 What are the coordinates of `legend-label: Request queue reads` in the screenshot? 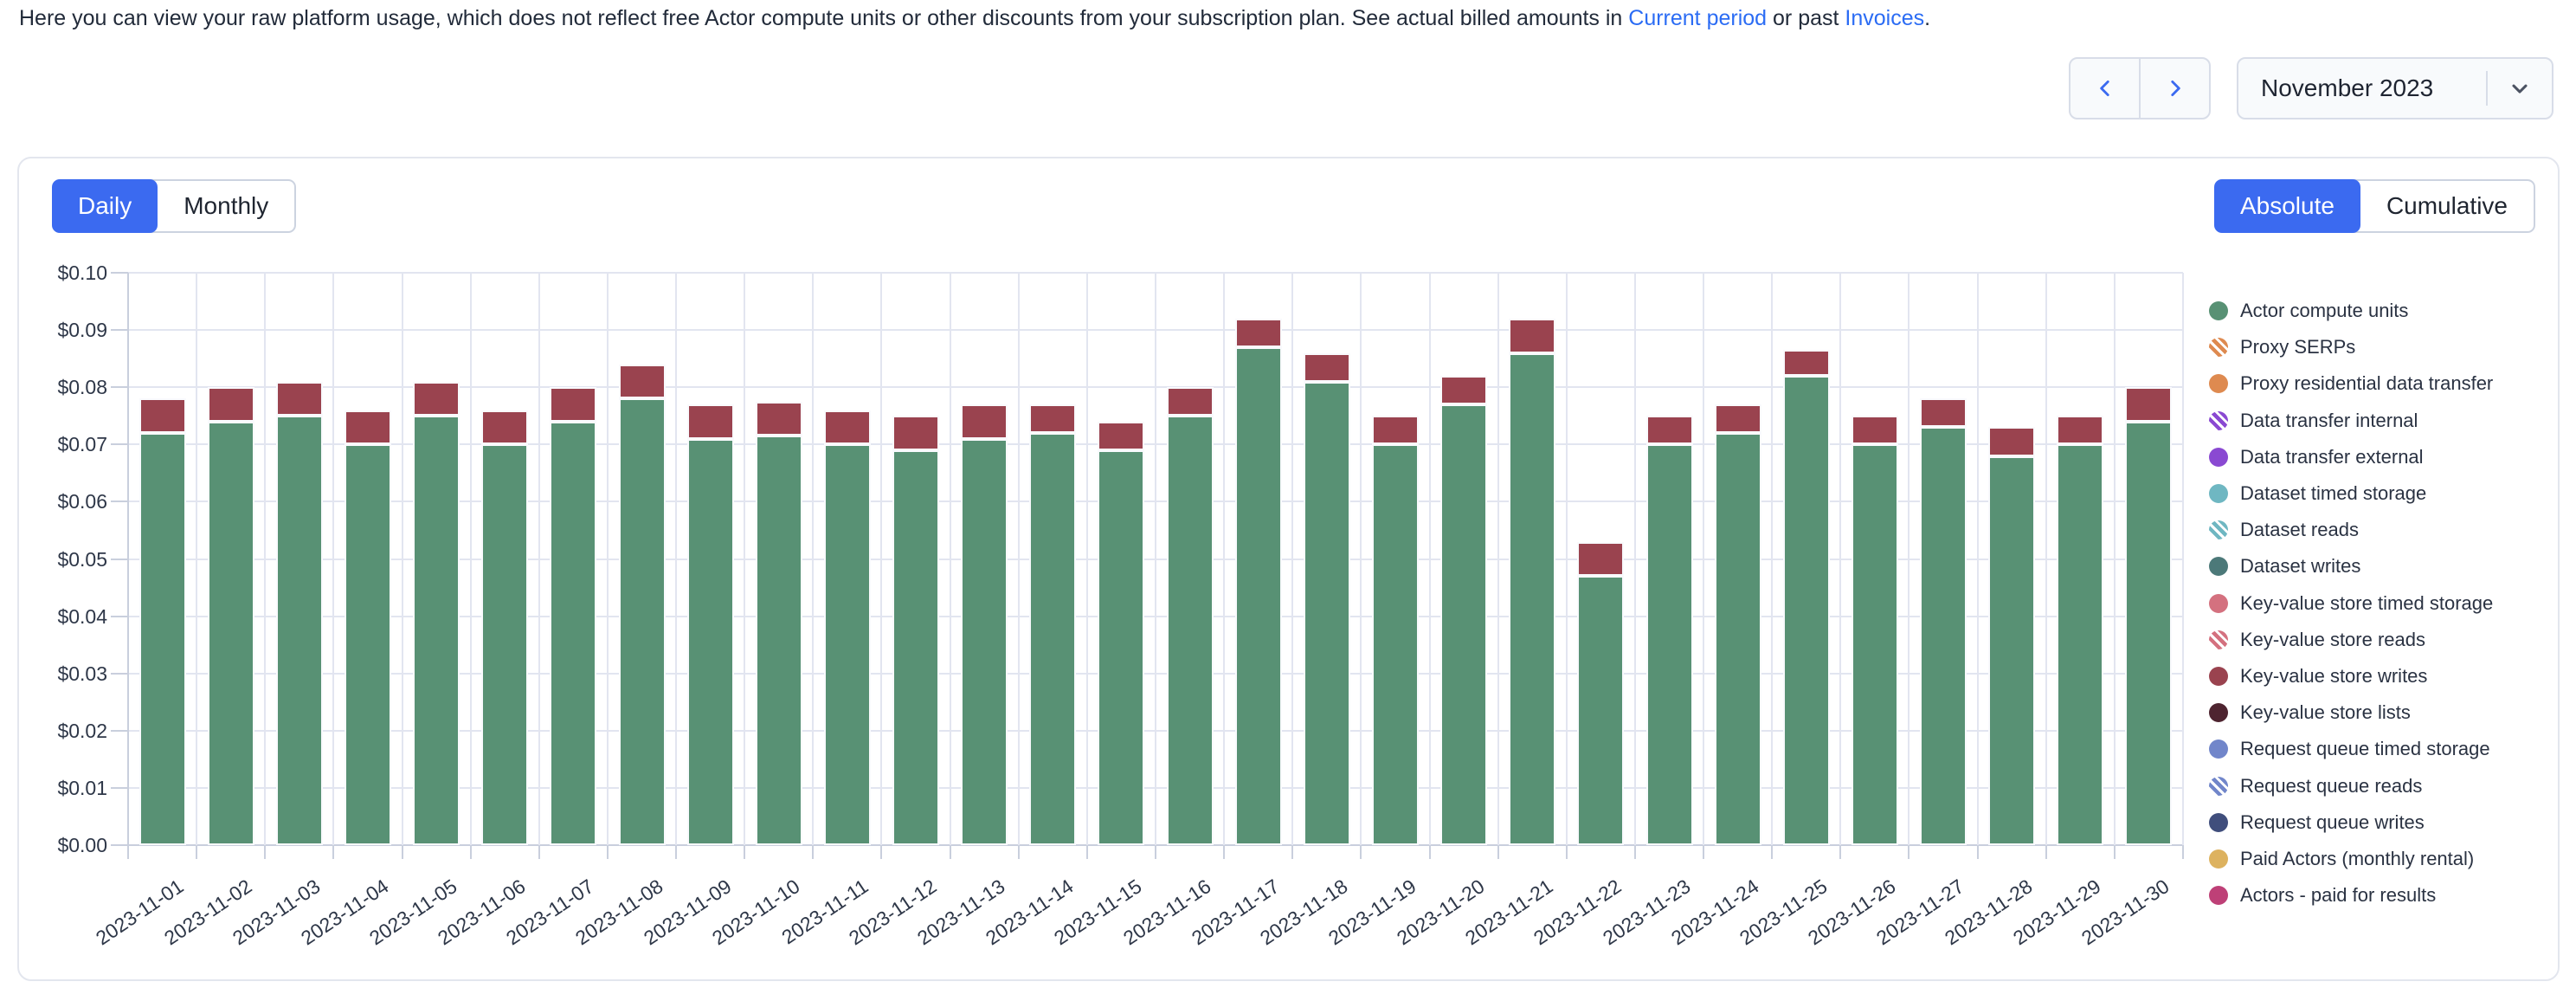 It's located at (2331, 785).